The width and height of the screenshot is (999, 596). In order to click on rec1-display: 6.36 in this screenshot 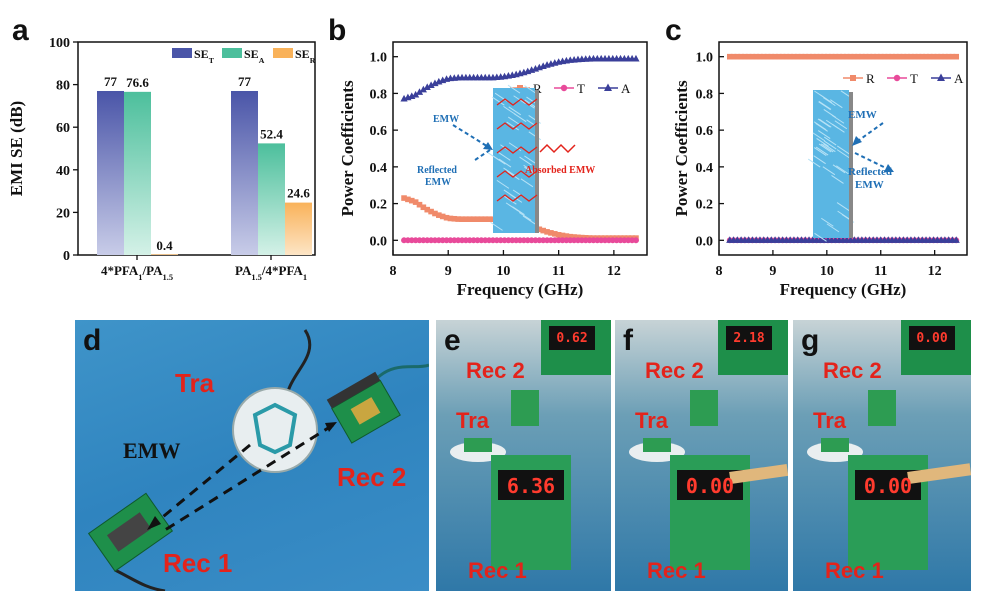, I will do `click(531, 486)`.